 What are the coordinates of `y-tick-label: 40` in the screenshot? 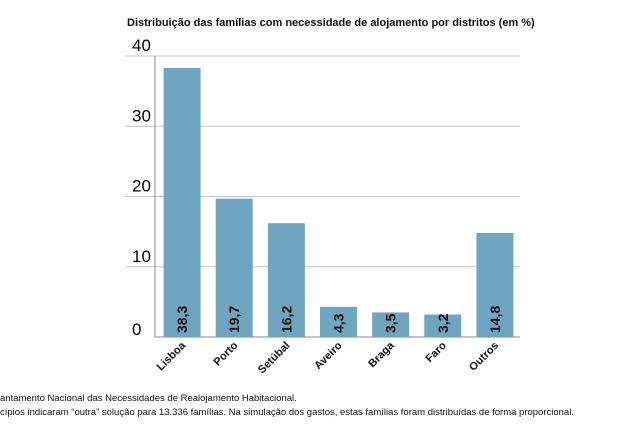 It's located at (141, 45).